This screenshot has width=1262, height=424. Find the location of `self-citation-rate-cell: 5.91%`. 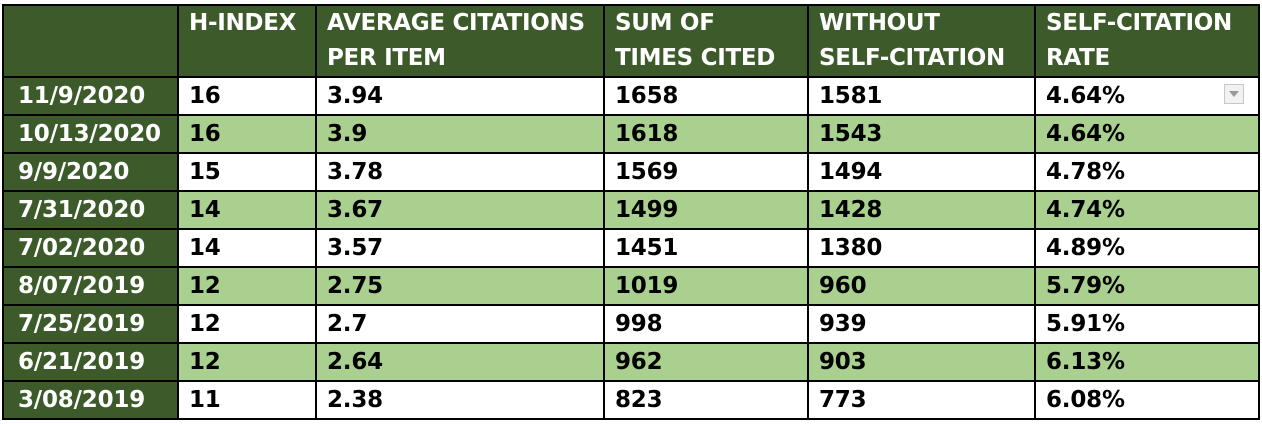

self-citation-rate-cell: 5.91% is located at coordinates (1147, 324).